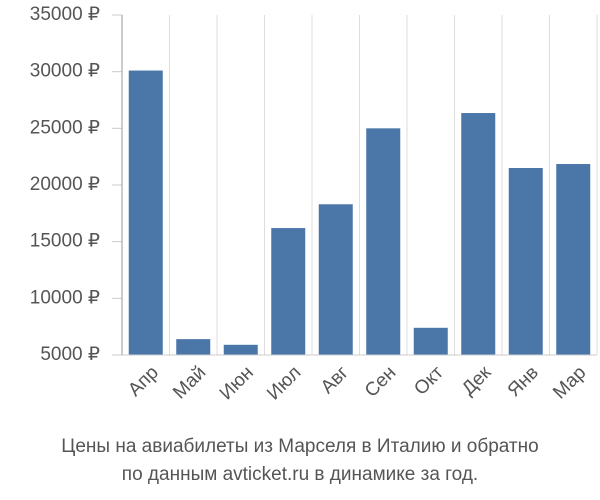  I want to click on y-tick-label: 25000 ₽, so click(65, 127).